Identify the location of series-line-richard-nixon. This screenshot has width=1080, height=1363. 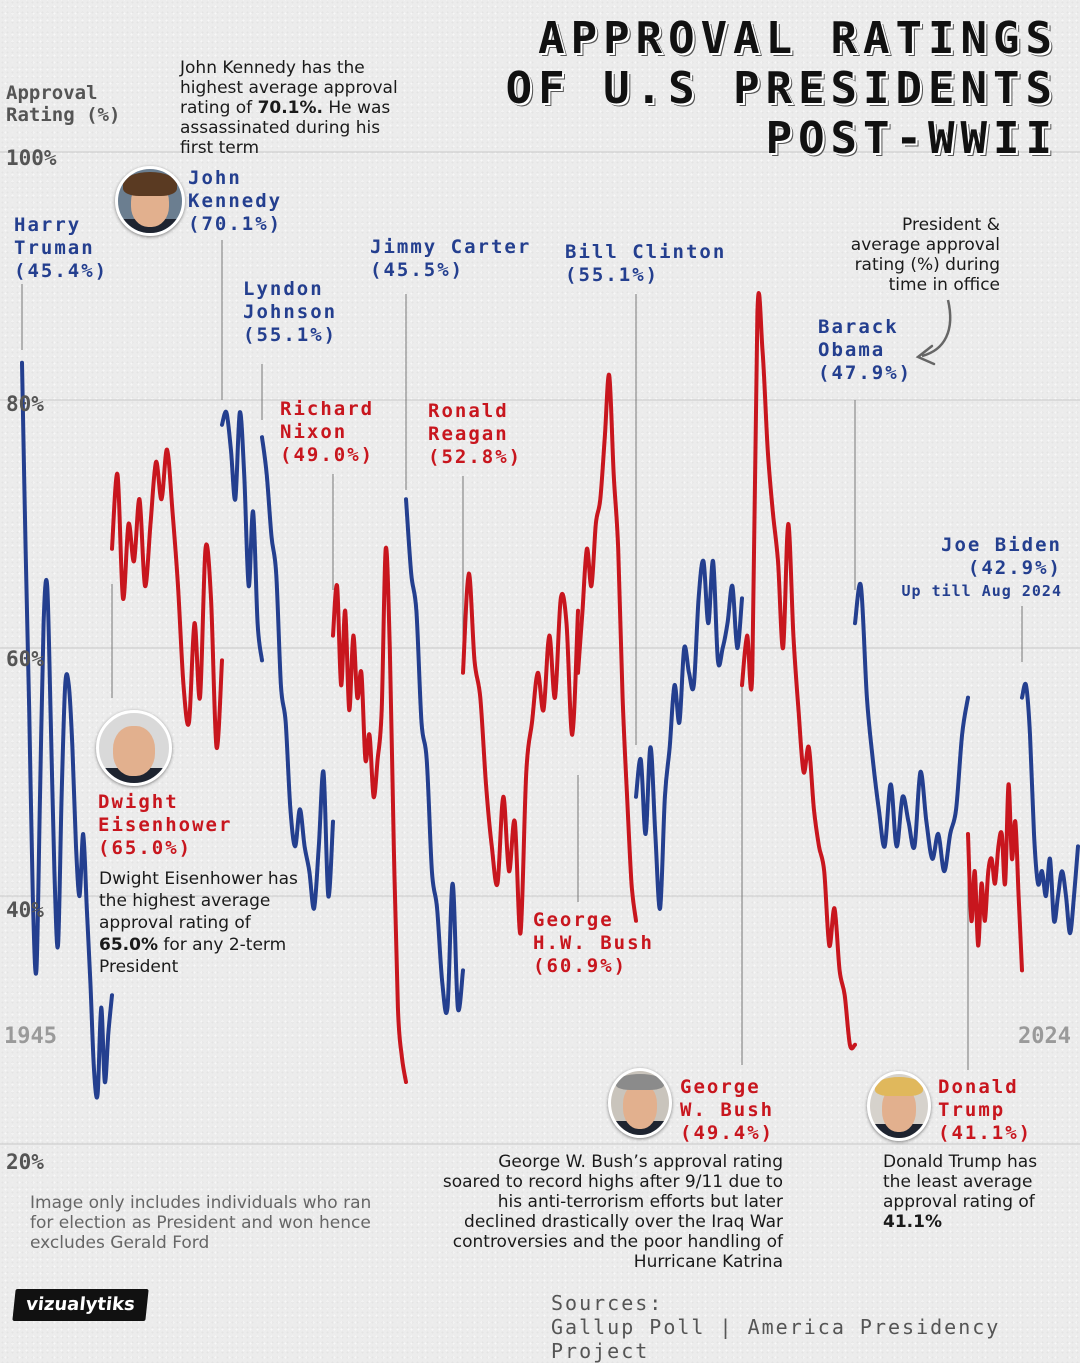
(369, 814).